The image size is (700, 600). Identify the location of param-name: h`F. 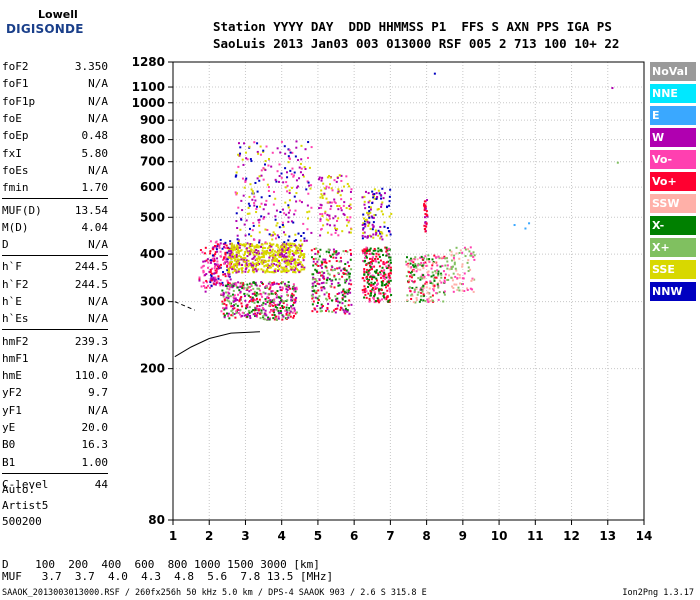
(12, 267).